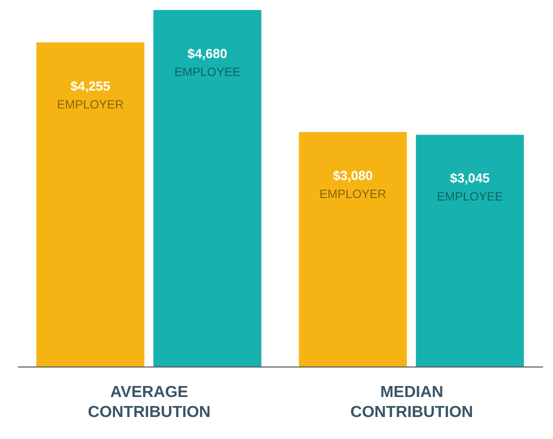 This screenshot has height=439, width=553. I want to click on text: EMPLOYER, so click(90, 104).